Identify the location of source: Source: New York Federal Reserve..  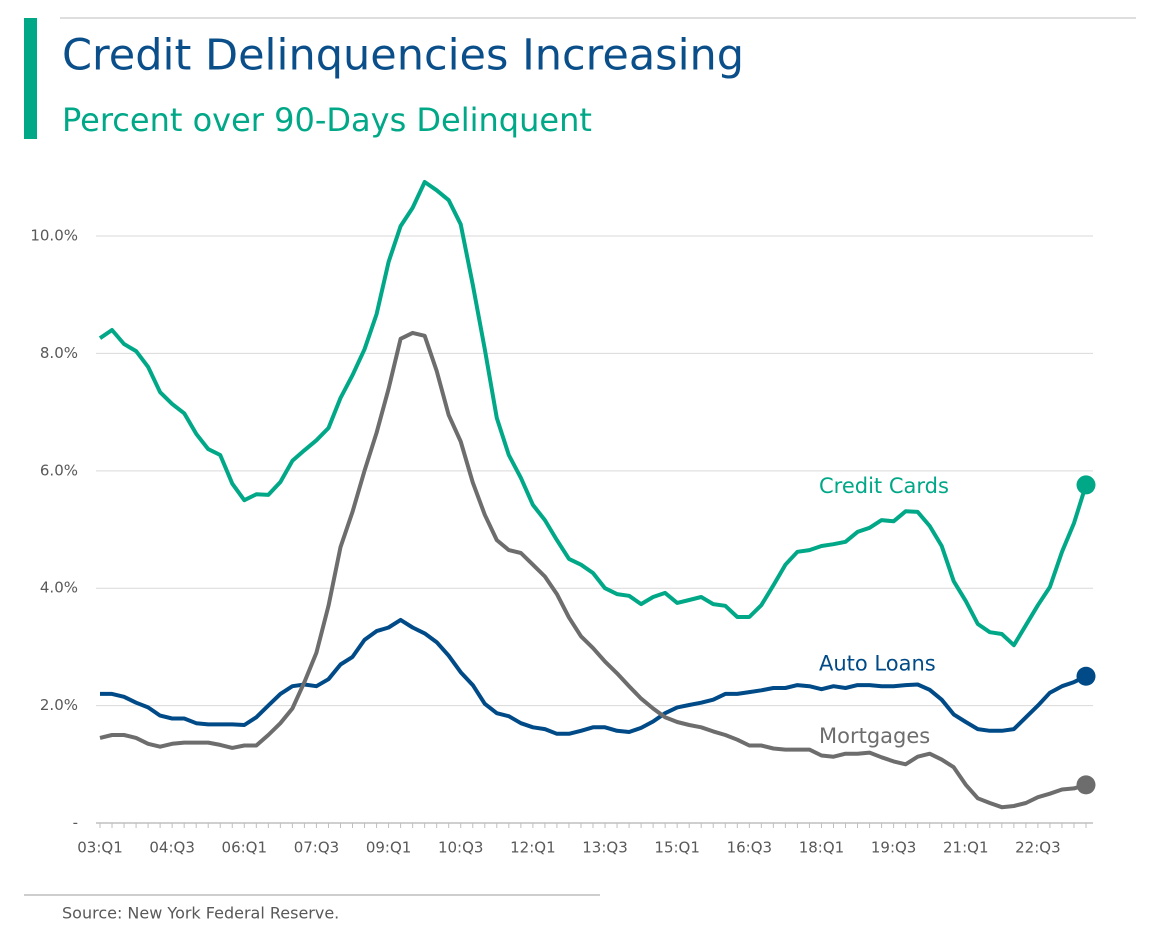
(200, 913).